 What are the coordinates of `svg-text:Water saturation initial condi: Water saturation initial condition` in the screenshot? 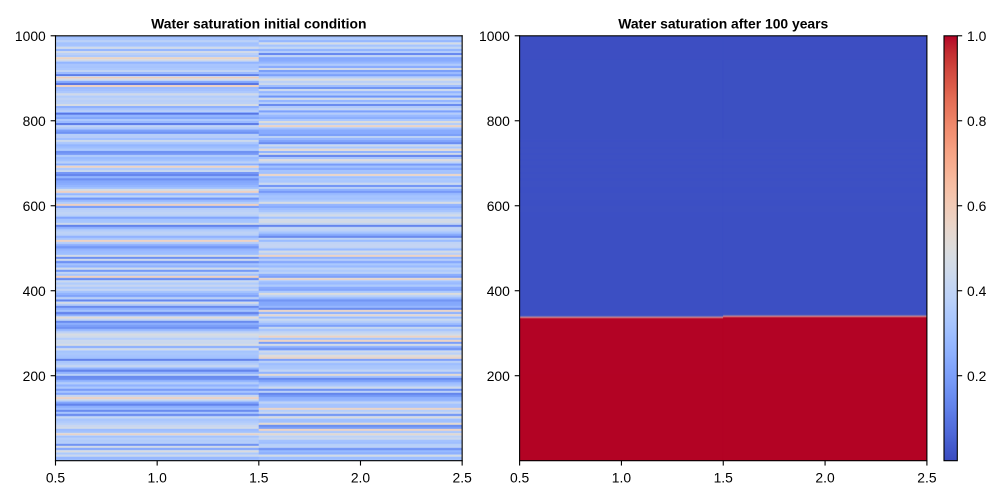 It's located at (258, 24).